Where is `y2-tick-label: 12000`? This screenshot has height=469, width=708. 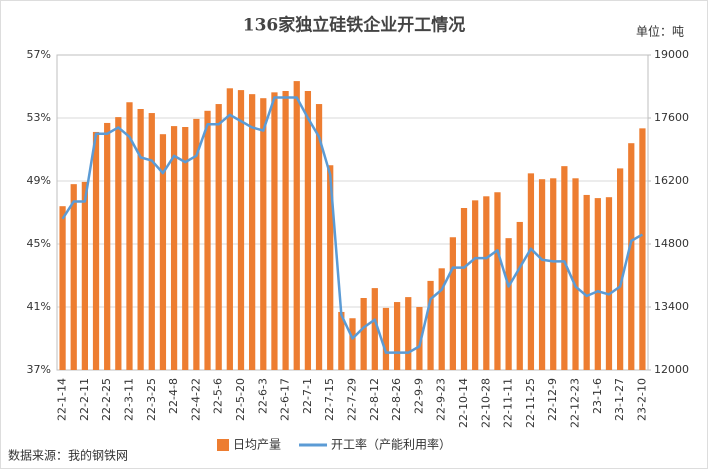 y2-tick-label: 12000 is located at coordinates (671, 369).